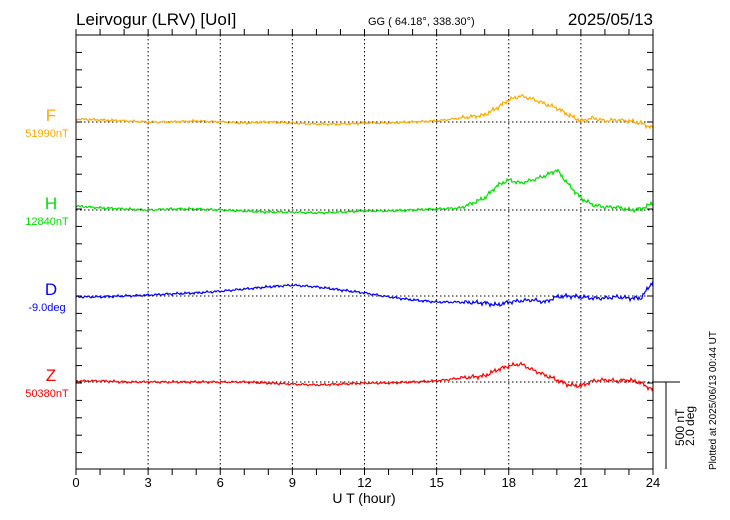  What do you see at coordinates (47, 394) in the screenshot?
I see `channel-baseline-z: 50380nT` at bounding box center [47, 394].